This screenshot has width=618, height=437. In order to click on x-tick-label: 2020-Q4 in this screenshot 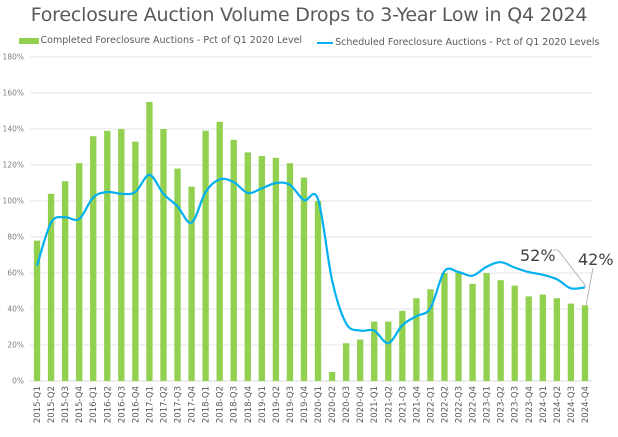, I will do `click(361, 404)`.